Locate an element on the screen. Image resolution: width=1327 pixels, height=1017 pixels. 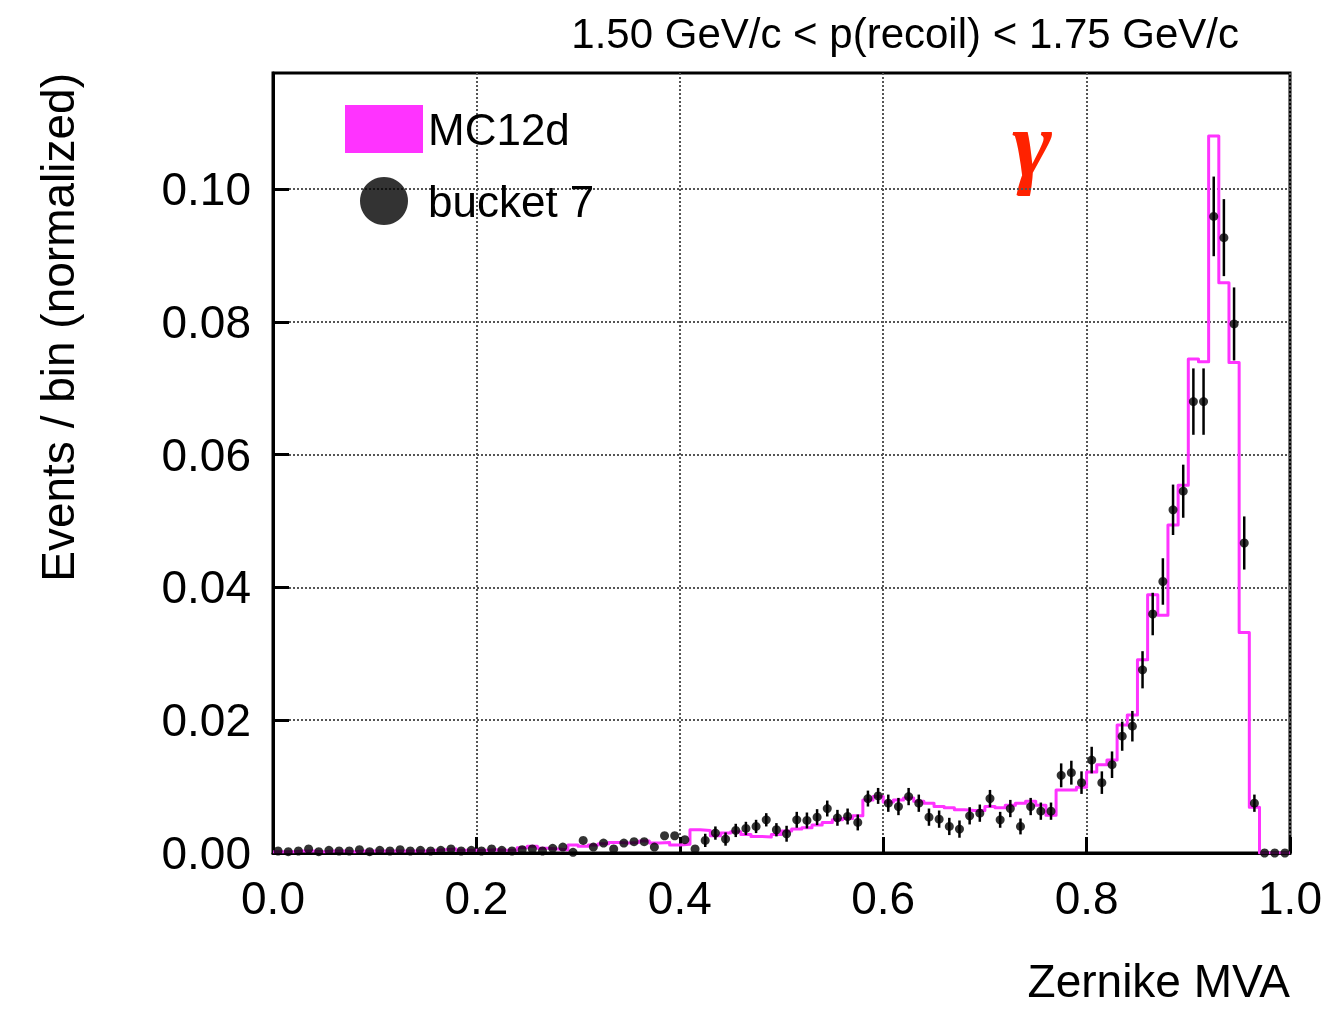
y-tick-label: 0.04 is located at coordinates (206, 587).